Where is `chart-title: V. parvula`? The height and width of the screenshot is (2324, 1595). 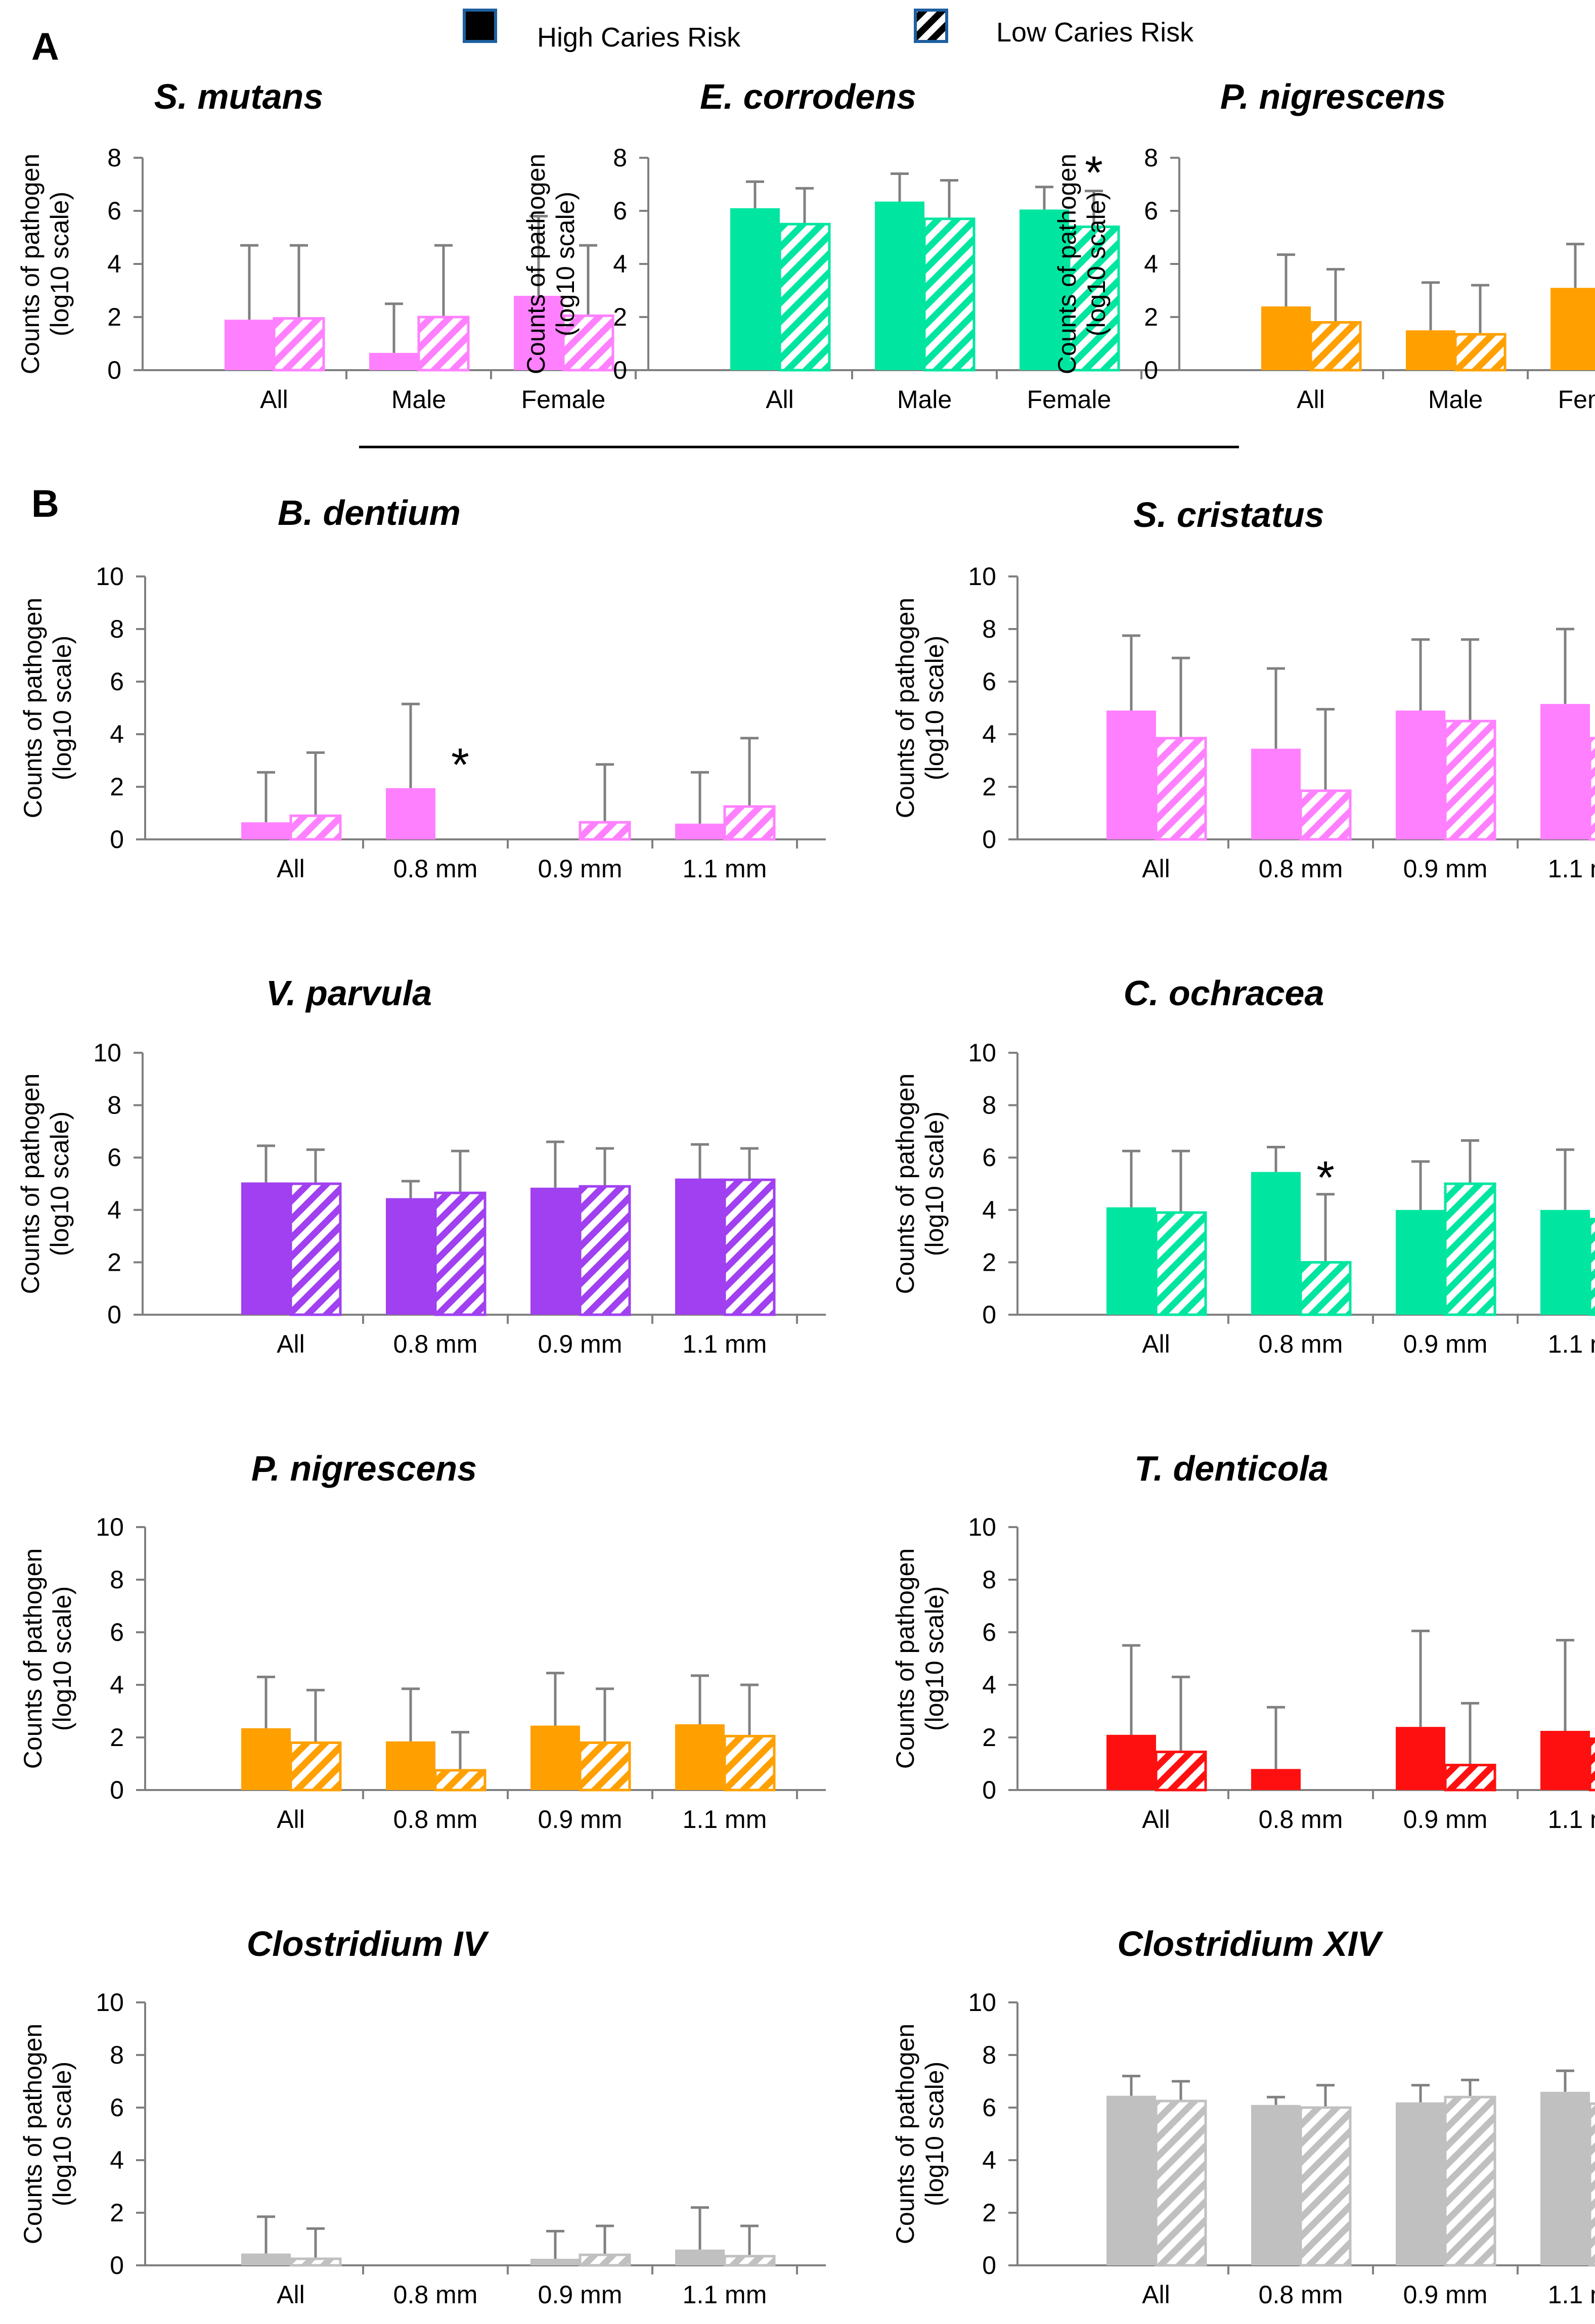 chart-title: V. parvula is located at coordinates (349, 993).